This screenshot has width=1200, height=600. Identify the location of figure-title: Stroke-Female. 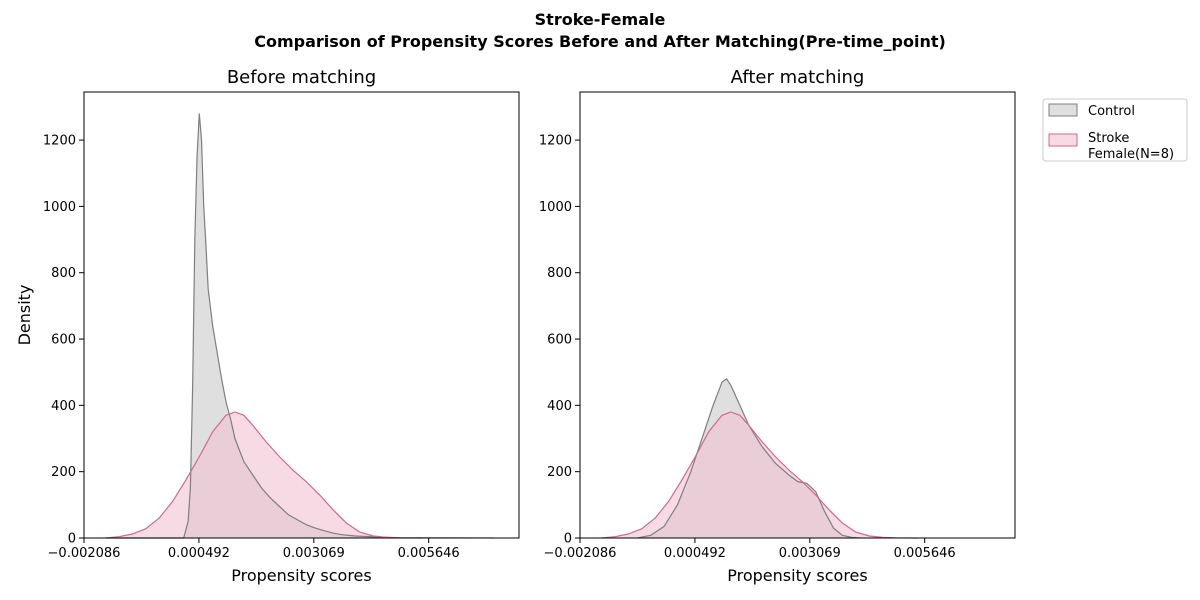
(600, 19).